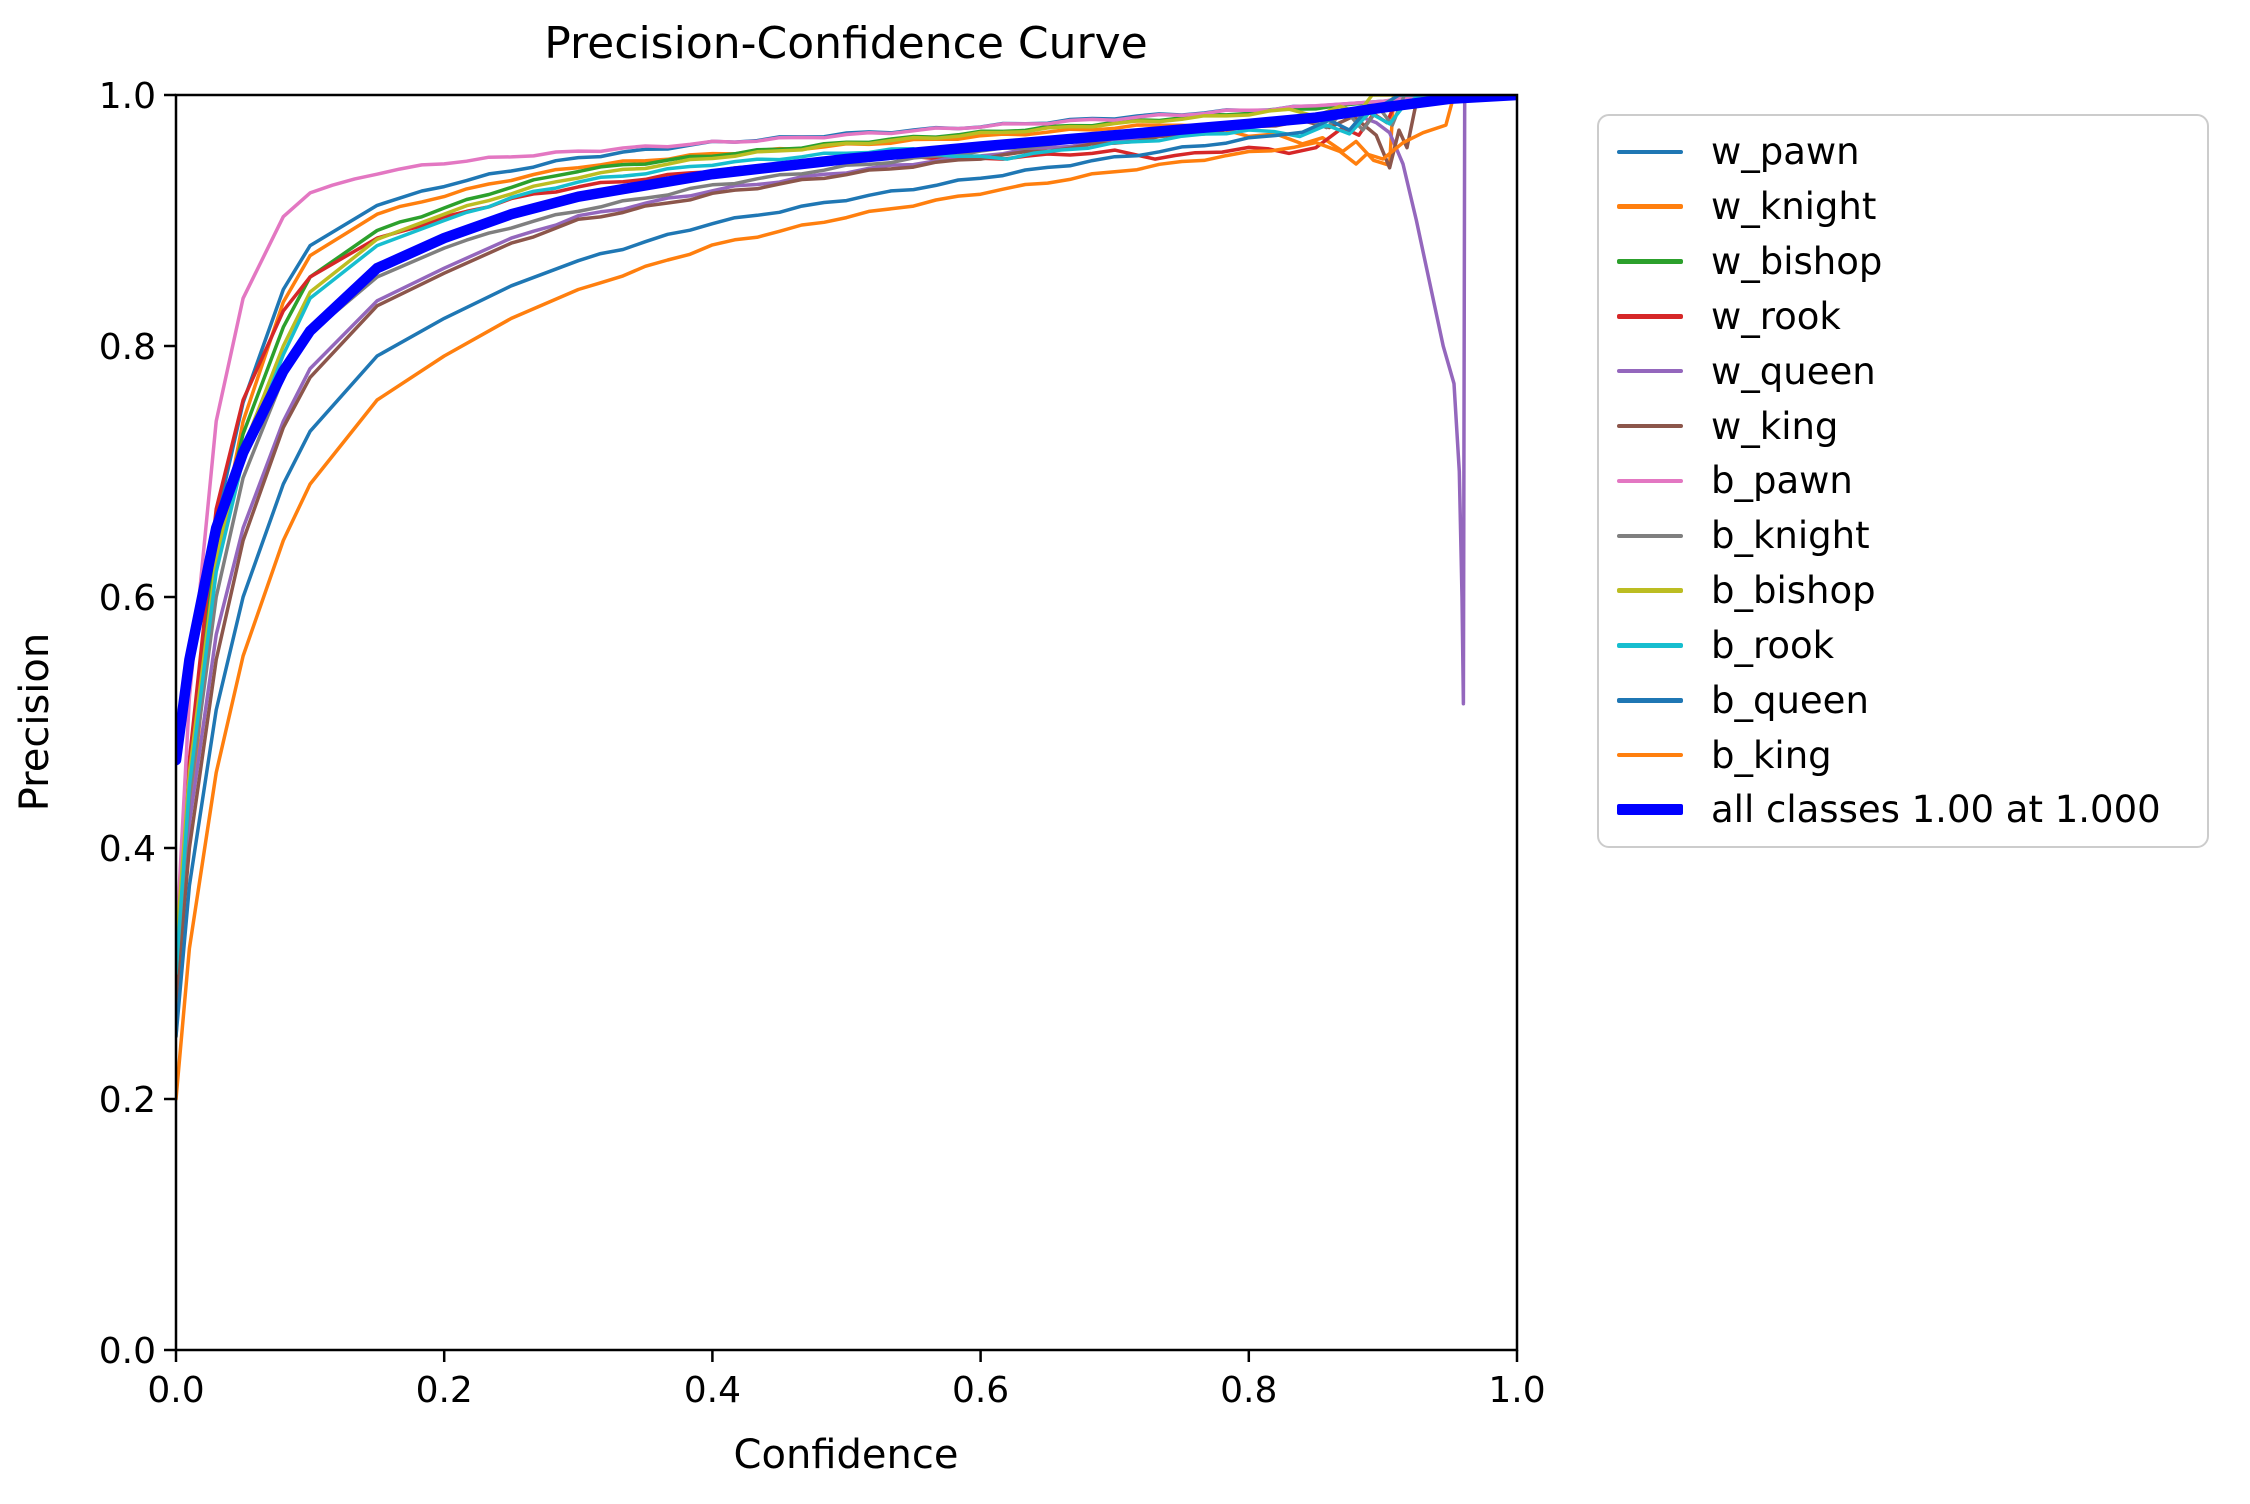 This screenshot has height=1504, width=2250. Describe the element at coordinates (1775, 426) in the screenshot. I see `legend-label: w_king` at that location.